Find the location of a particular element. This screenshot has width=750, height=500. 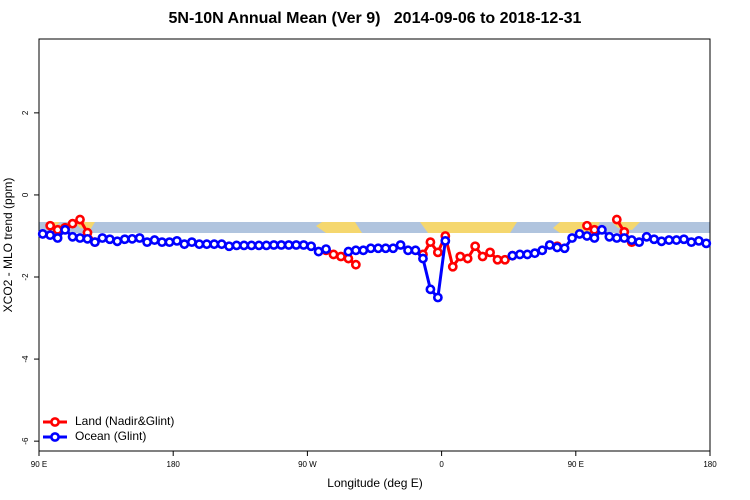

x-tick-label: 0 is located at coordinates (441, 464).